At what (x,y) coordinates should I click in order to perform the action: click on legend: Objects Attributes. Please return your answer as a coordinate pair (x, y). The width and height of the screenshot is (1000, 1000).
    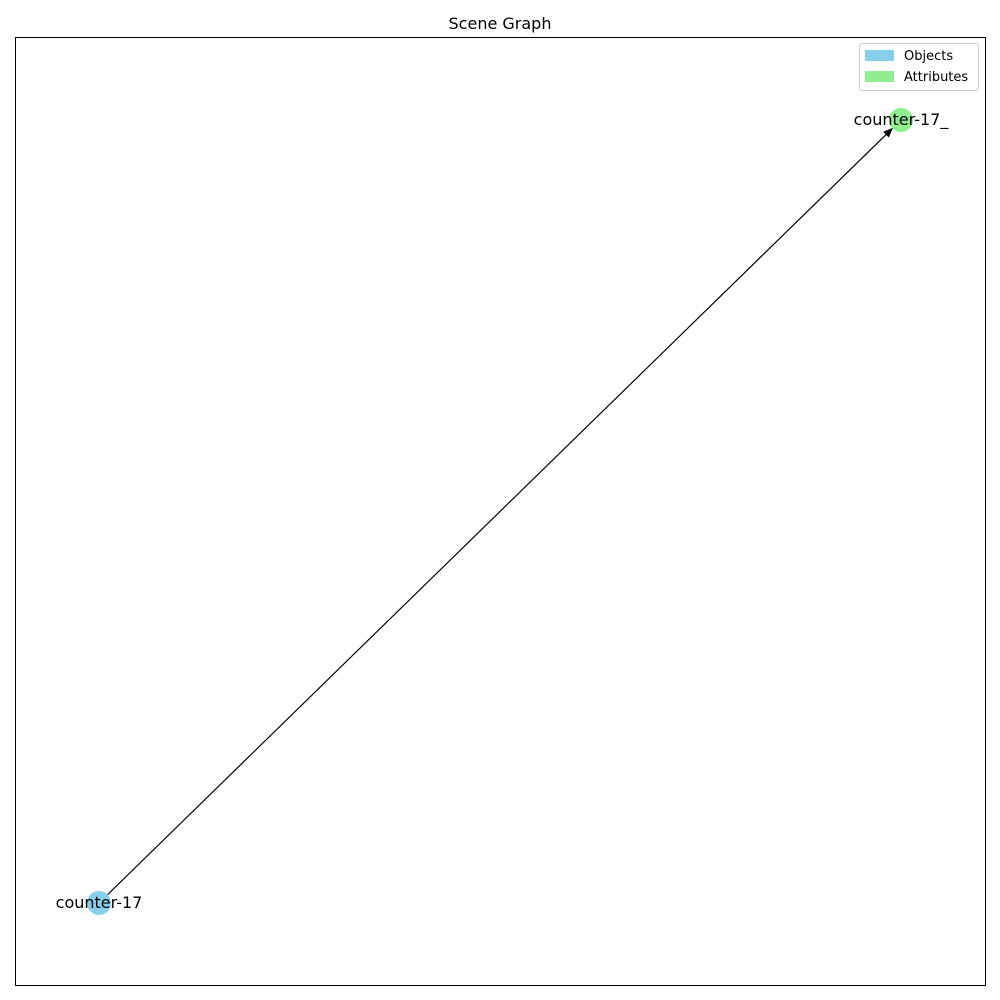
    Looking at the image, I should click on (919, 67).